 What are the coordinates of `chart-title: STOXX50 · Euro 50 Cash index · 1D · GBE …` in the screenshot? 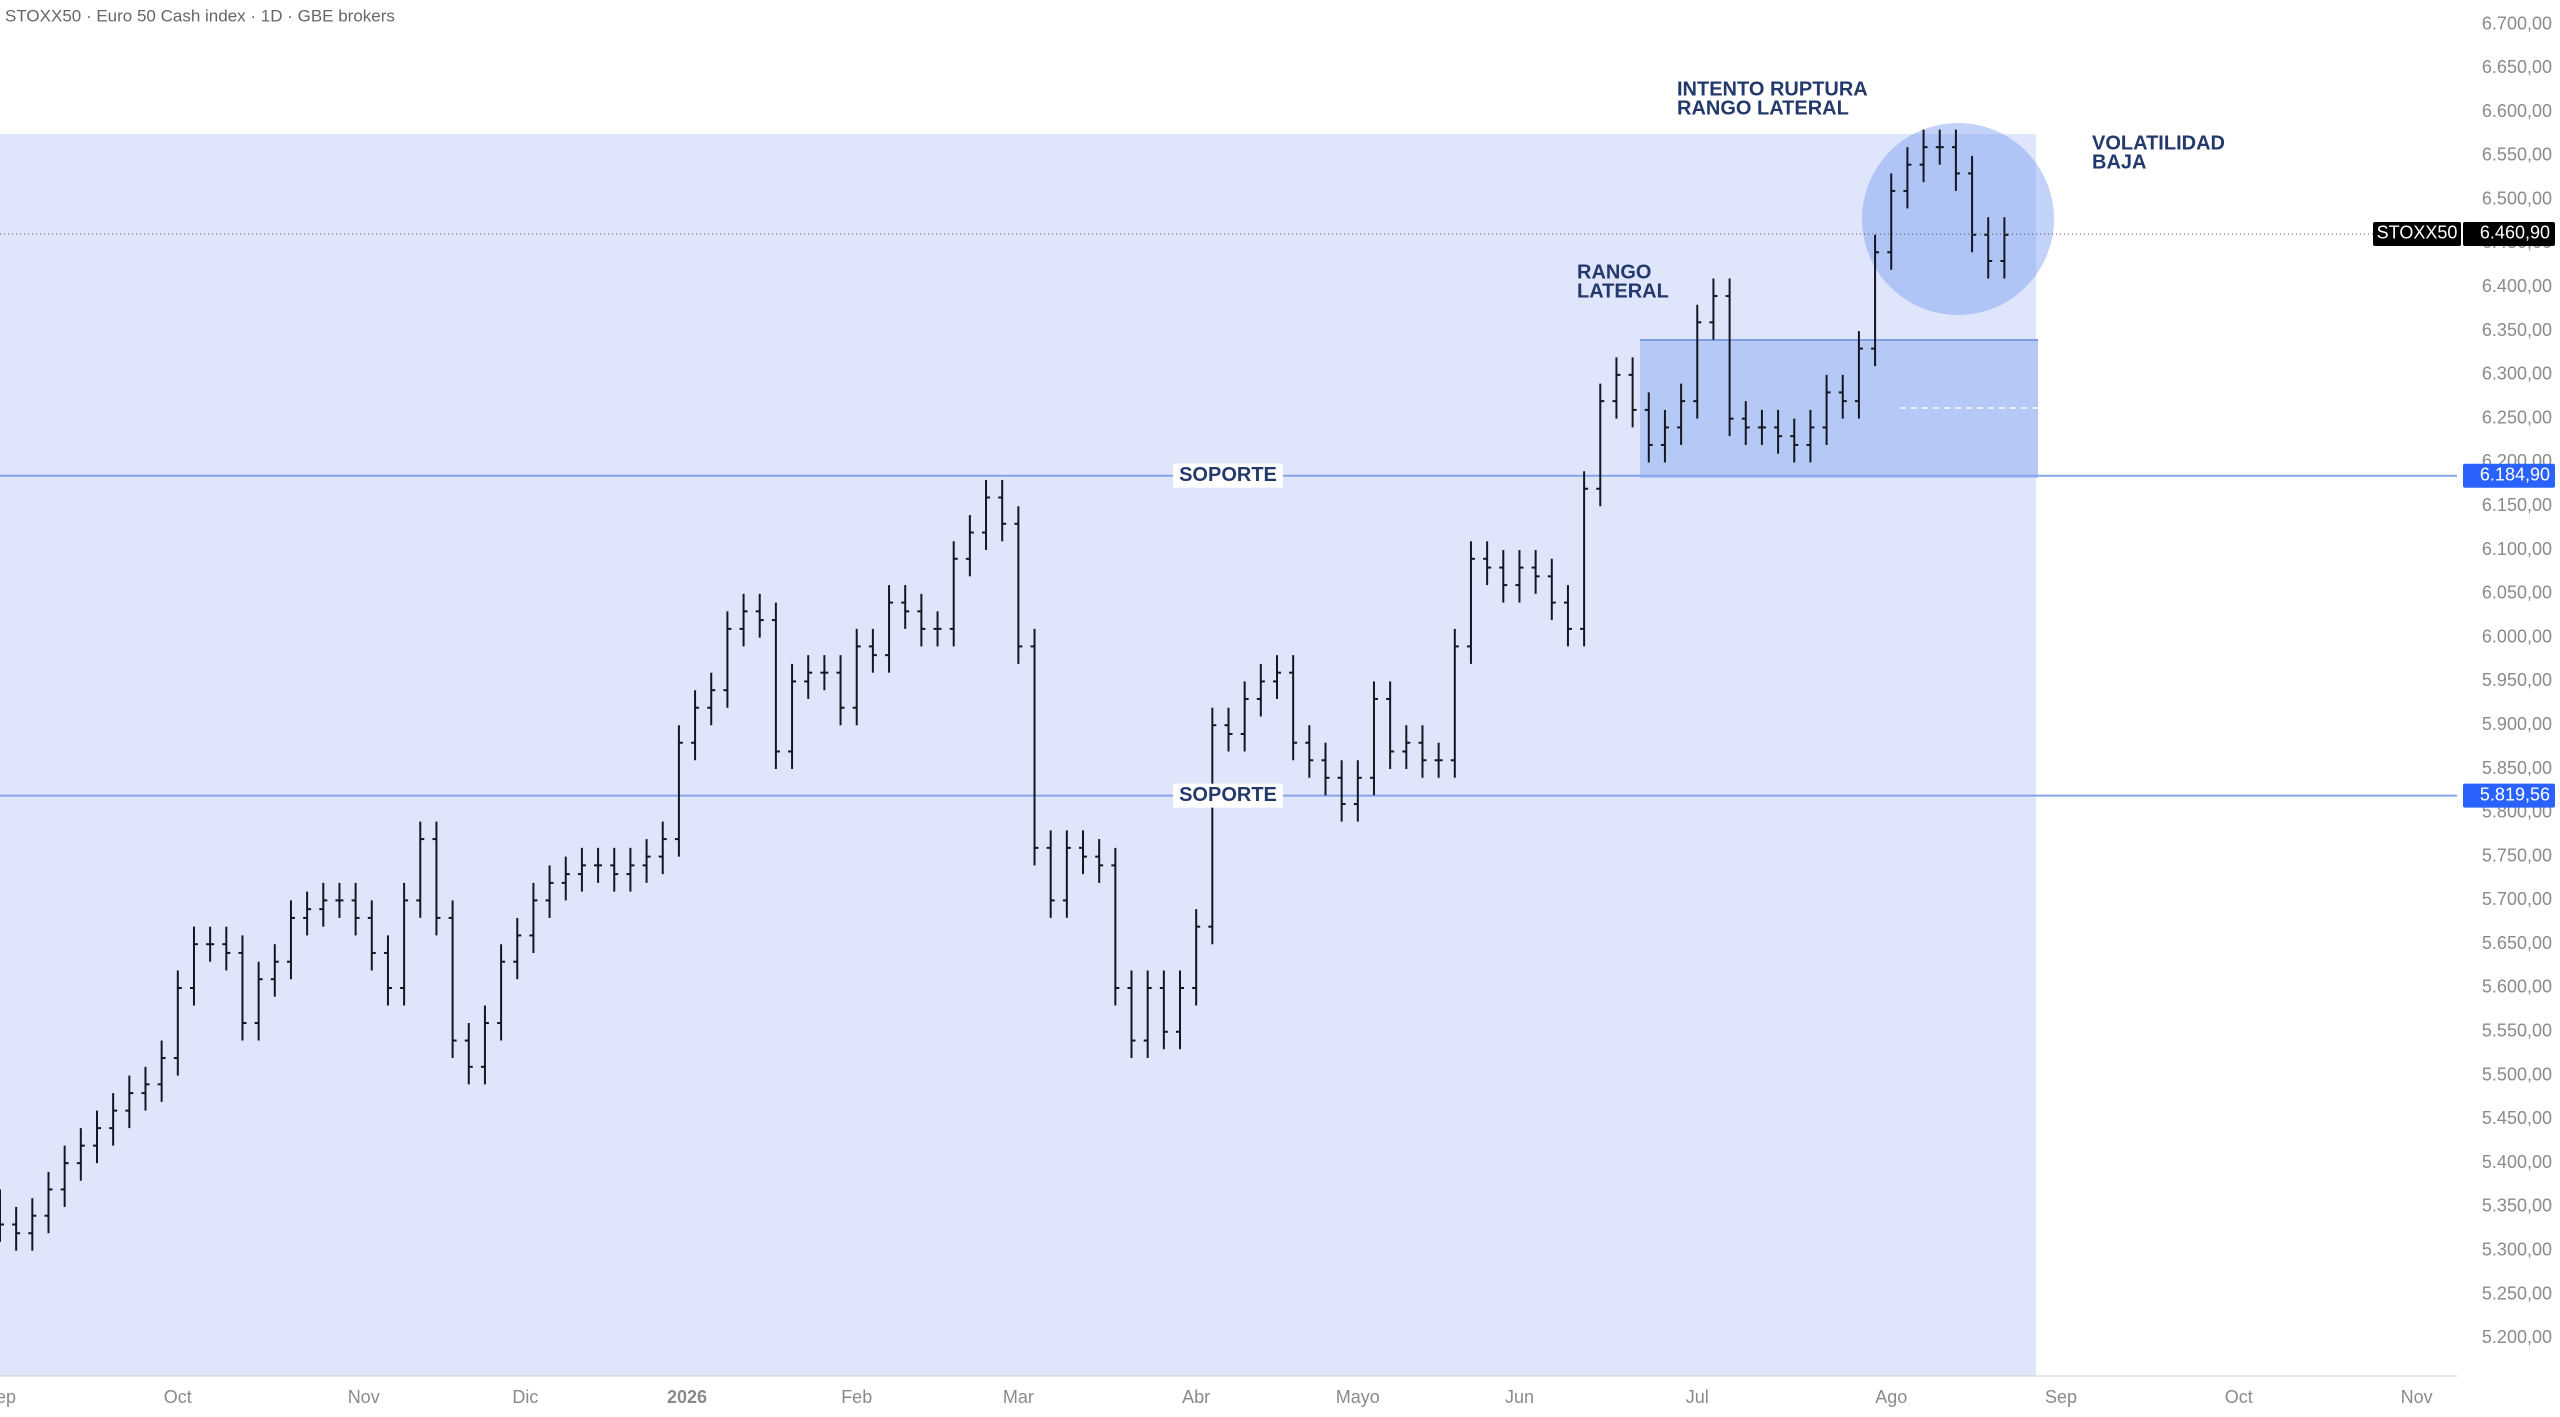 It's located at (200, 15).